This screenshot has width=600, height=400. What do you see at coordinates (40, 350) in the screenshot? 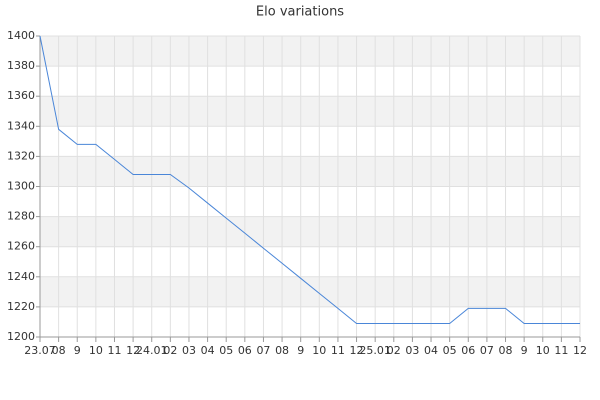
I see `x-tick-label: 23.07` at bounding box center [40, 350].